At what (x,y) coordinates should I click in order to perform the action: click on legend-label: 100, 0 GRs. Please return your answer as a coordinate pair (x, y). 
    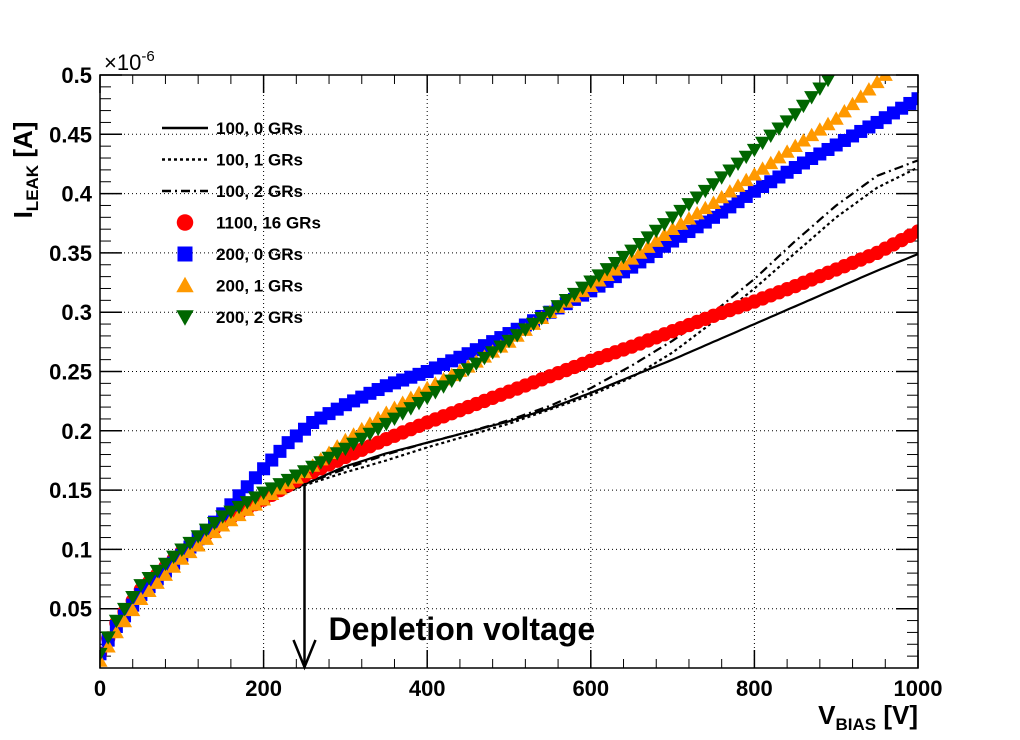
    Looking at the image, I should click on (259, 128).